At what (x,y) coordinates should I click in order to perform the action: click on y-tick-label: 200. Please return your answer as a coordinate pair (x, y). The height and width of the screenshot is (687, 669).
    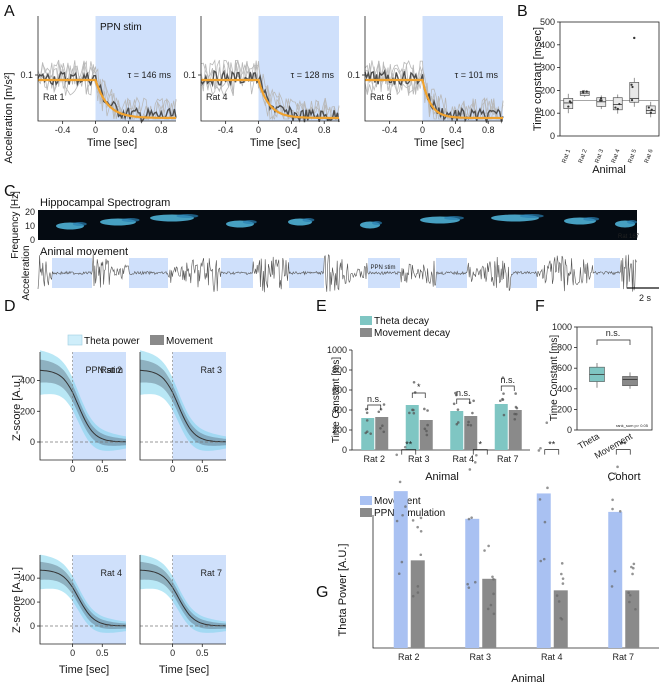
    Looking at the image, I should click on (27, 411).